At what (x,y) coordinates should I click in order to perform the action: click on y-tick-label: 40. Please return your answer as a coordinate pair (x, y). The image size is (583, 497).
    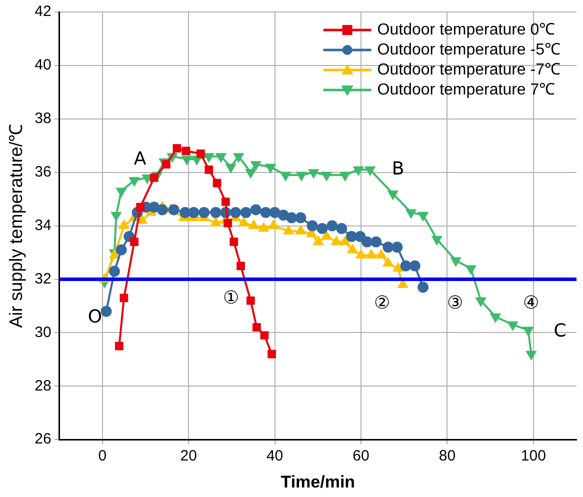
    Looking at the image, I should click on (43, 65).